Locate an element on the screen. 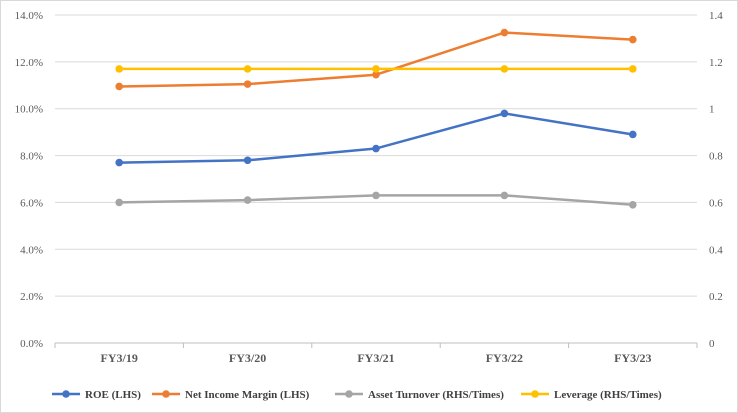 This screenshot has width=738, height=413. right-axis-tick-label: 1.4 is located at coordinates (716, 16).